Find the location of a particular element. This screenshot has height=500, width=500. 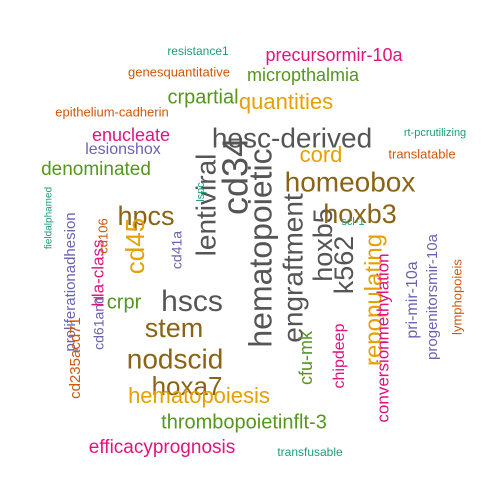

word-cd235acd71: cd235acd71 is located at coordinates (75, 358).